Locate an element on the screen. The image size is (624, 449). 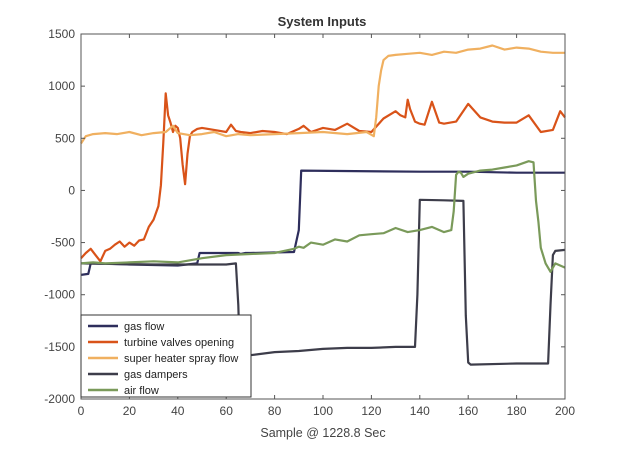
y-tick-label-7: 1500 is located at coordinates (61, 34).